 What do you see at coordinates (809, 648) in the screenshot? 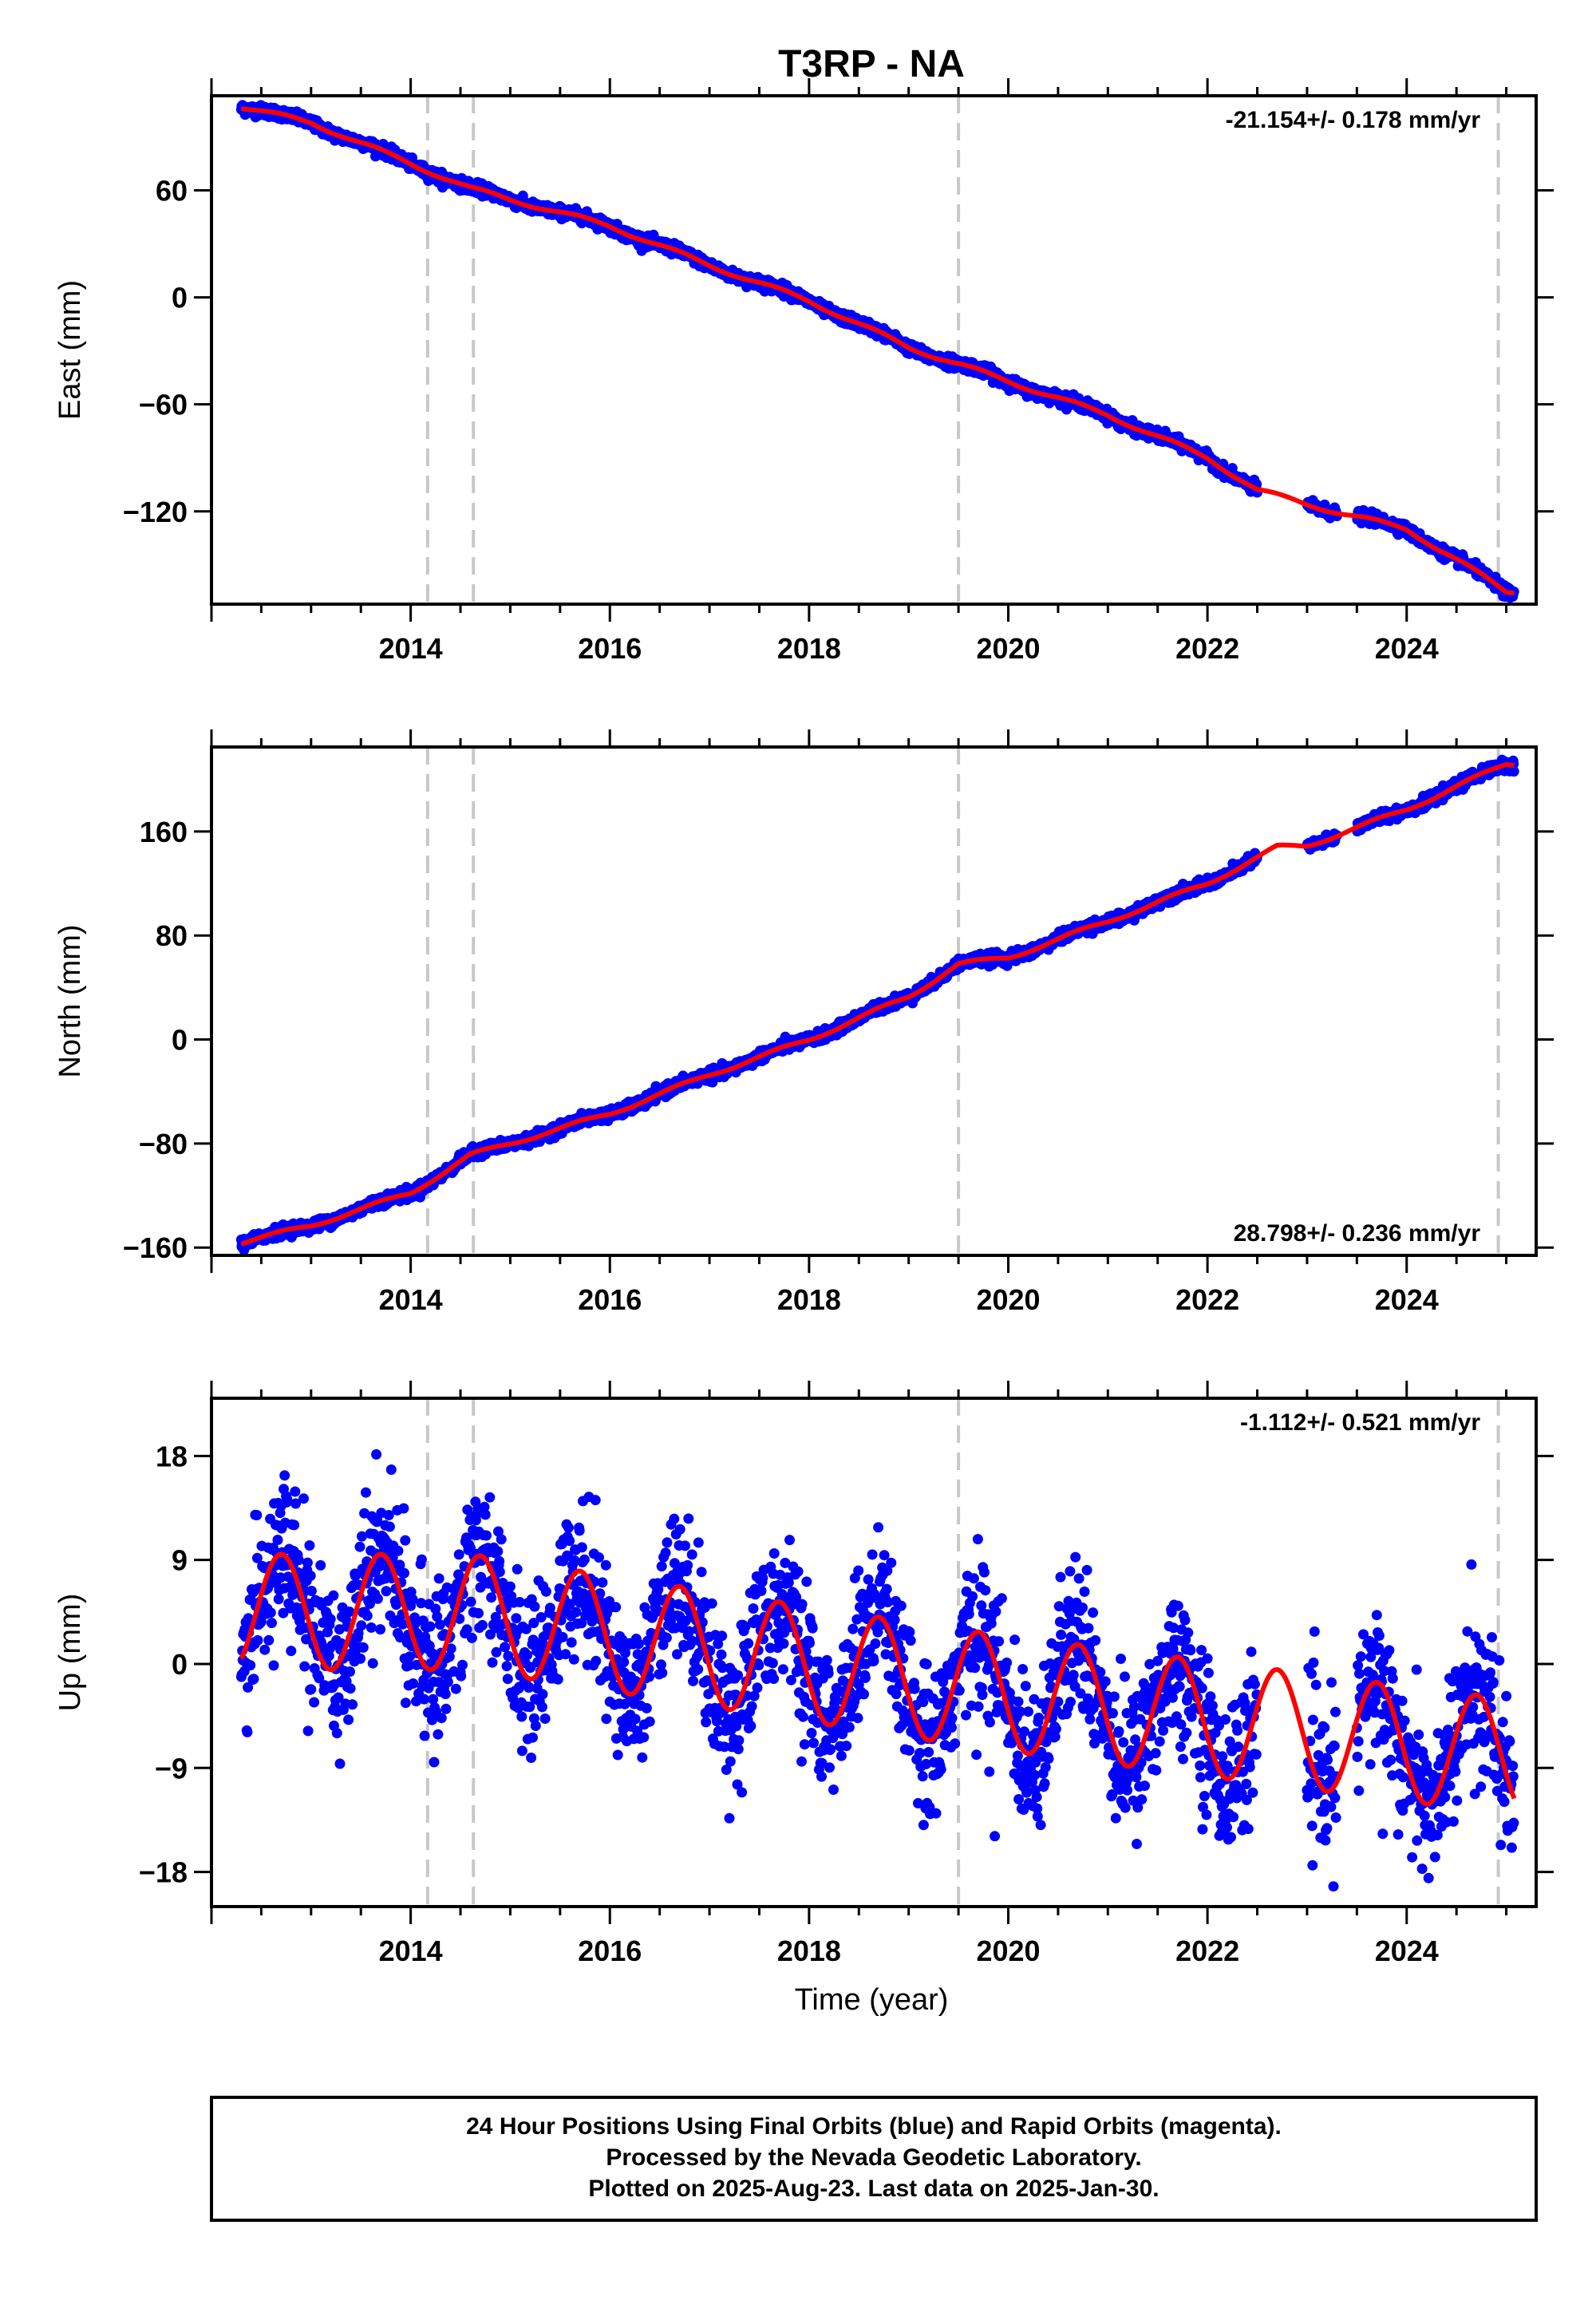
I see `x-tick-label: 2018` at bounding box center [809, 648].